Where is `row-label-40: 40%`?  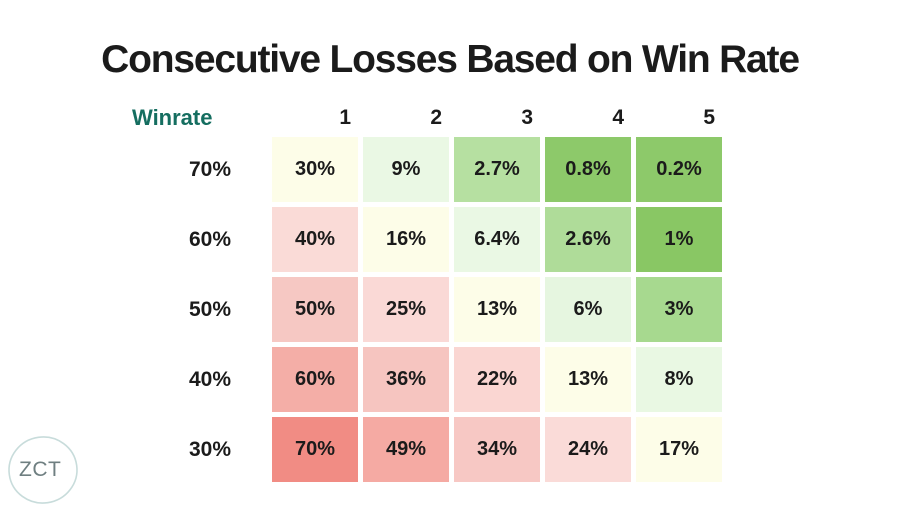 row-label-40: 40% is located at coordinates (209, 379).